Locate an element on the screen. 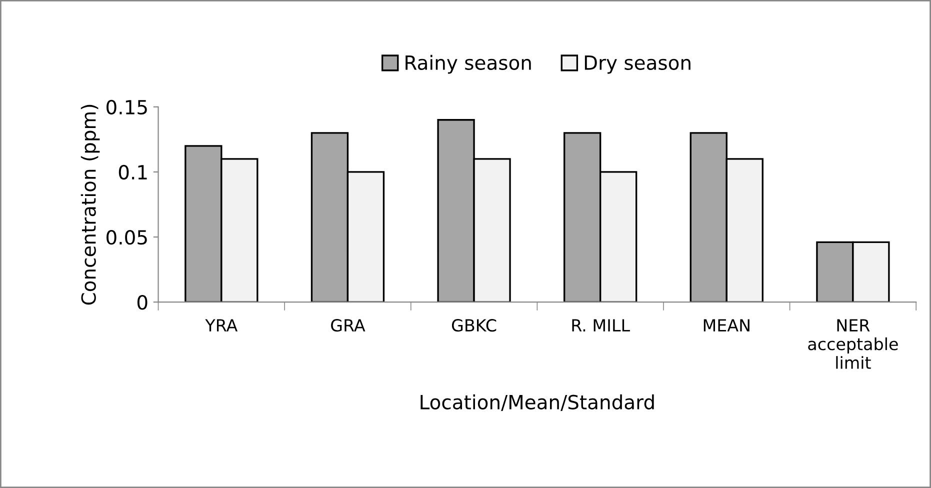  x-axis-title: Location/Mean/Standard is located at coordinates (537, 402).